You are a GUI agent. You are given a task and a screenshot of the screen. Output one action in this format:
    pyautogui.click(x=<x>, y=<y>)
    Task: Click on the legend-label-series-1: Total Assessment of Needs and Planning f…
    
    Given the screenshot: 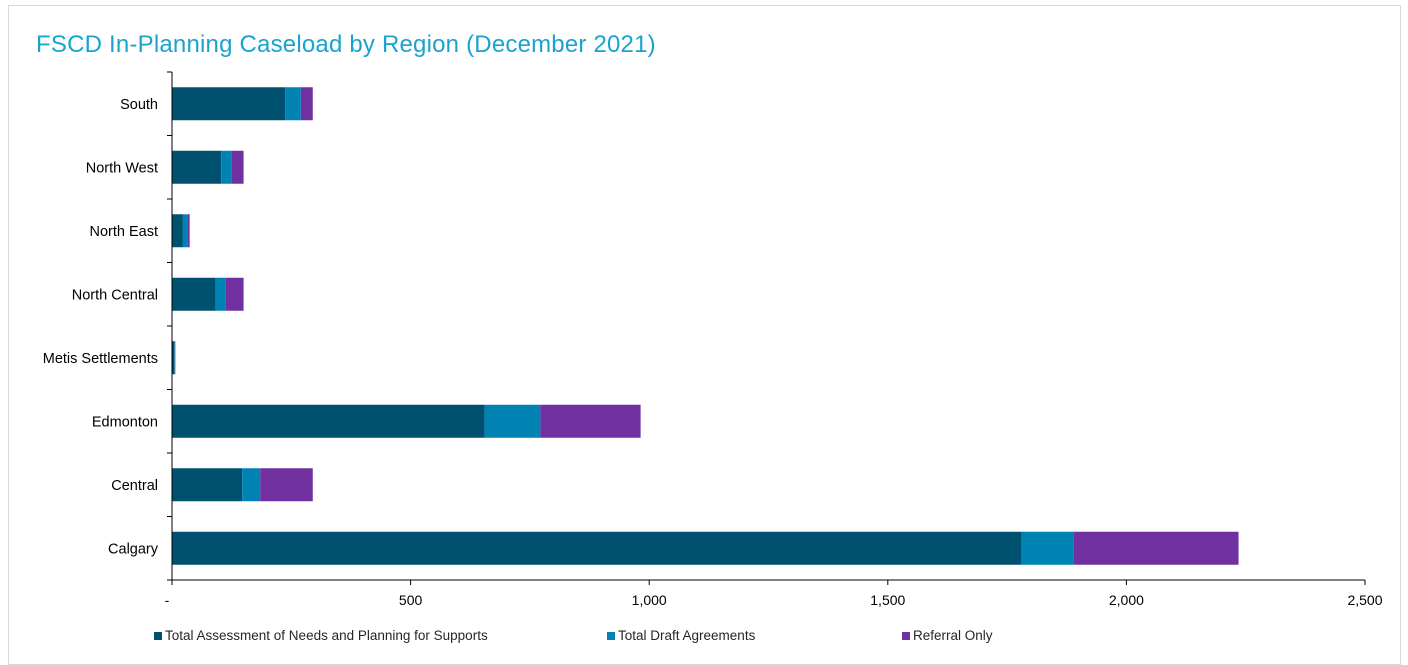 What is the action you would take?
    pyautogui.click(x=326, y=635)
    